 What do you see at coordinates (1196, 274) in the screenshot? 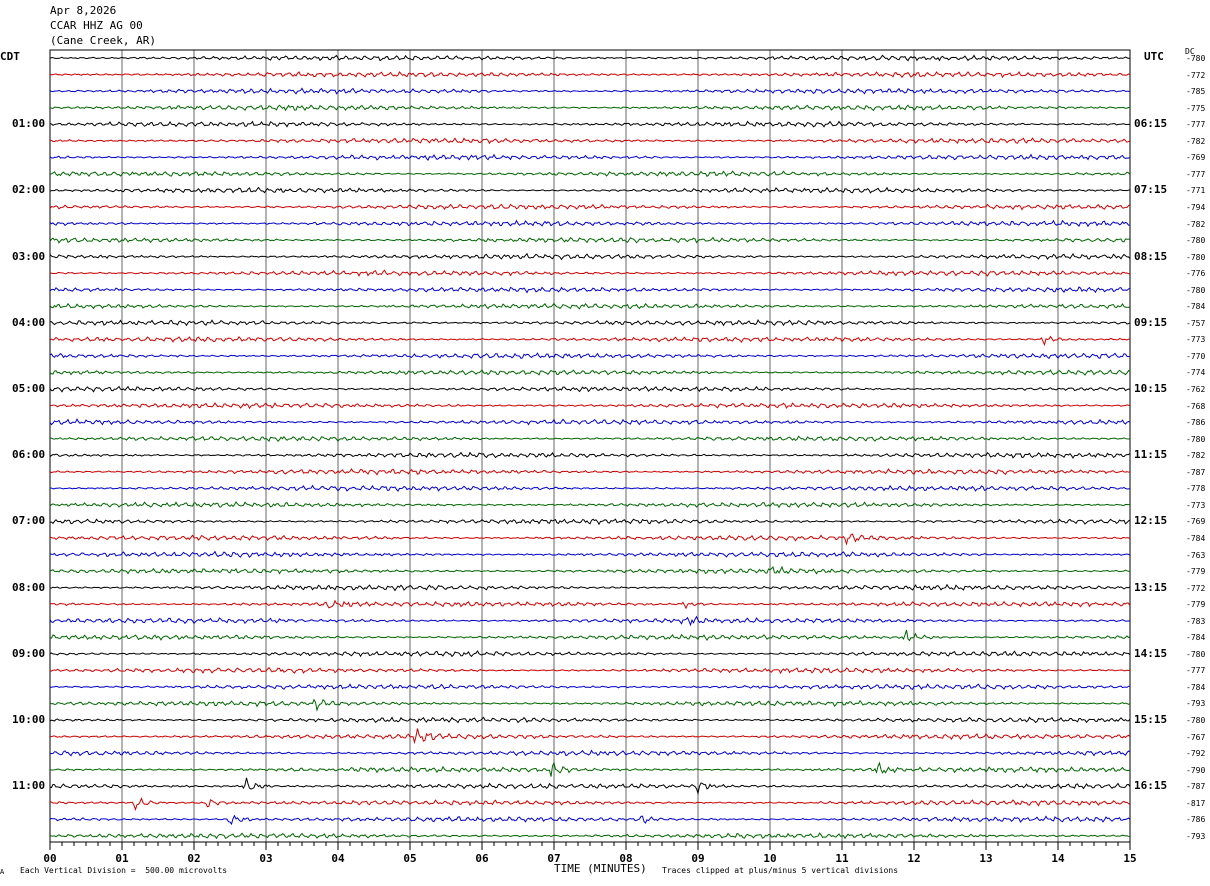
I see `dc-offset-value: -776` at bounding box center [1196, 274].